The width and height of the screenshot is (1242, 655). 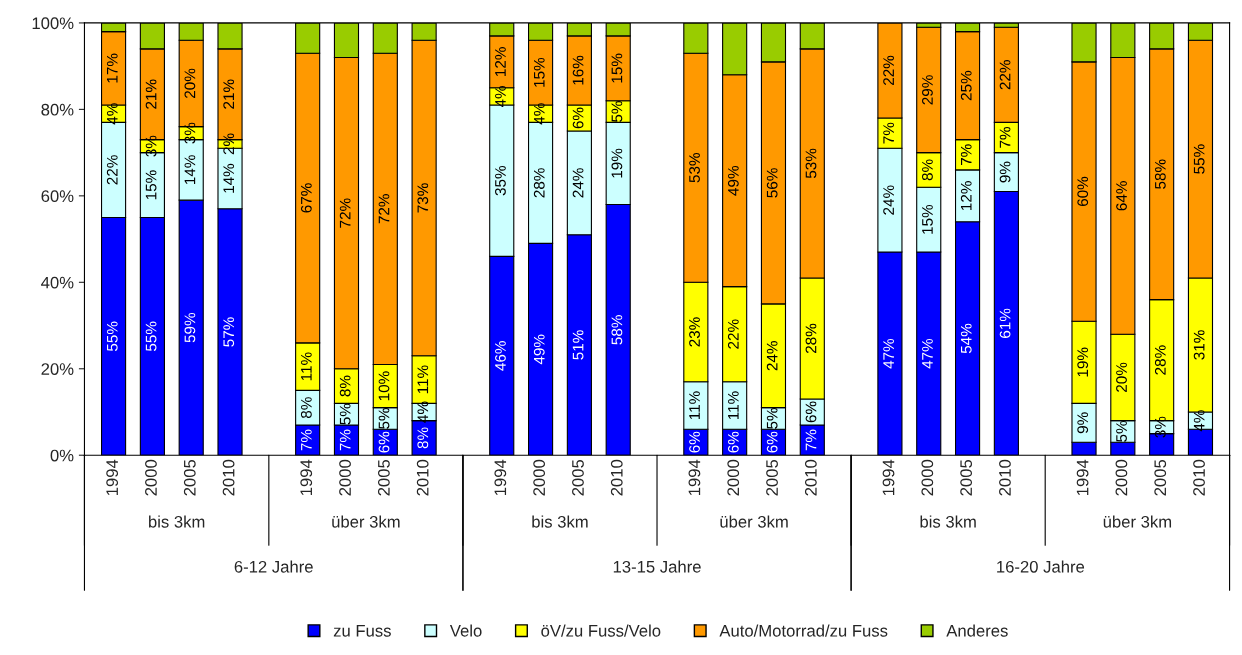 What do you see at coordinates (1199, 345) in the screenshot?
I see `data-label: 31%` at bounding box center [1199, 345].